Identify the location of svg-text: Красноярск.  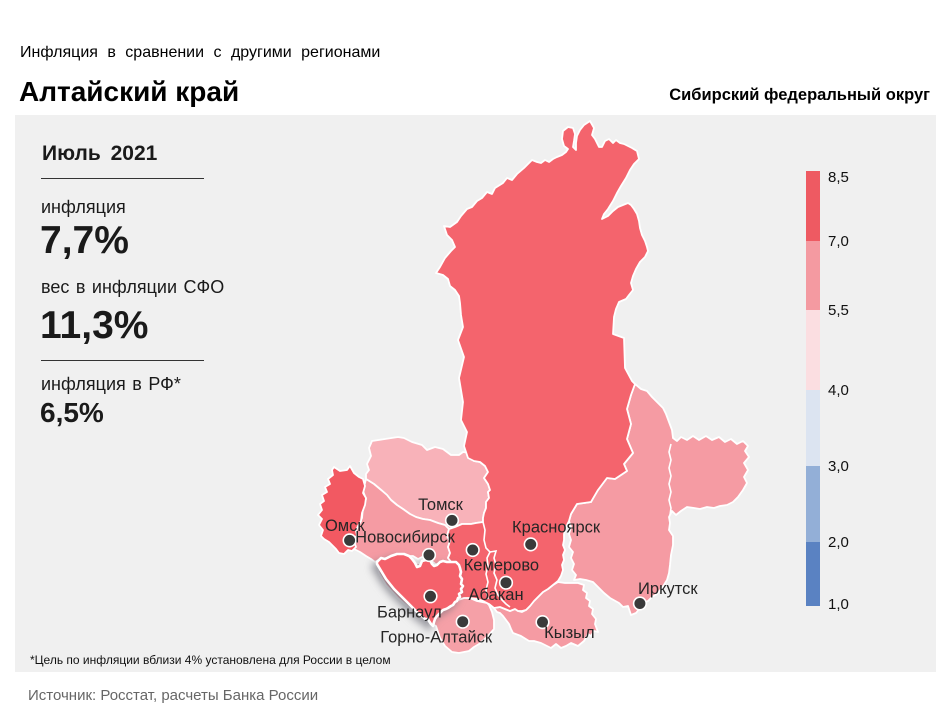
(556, 528).